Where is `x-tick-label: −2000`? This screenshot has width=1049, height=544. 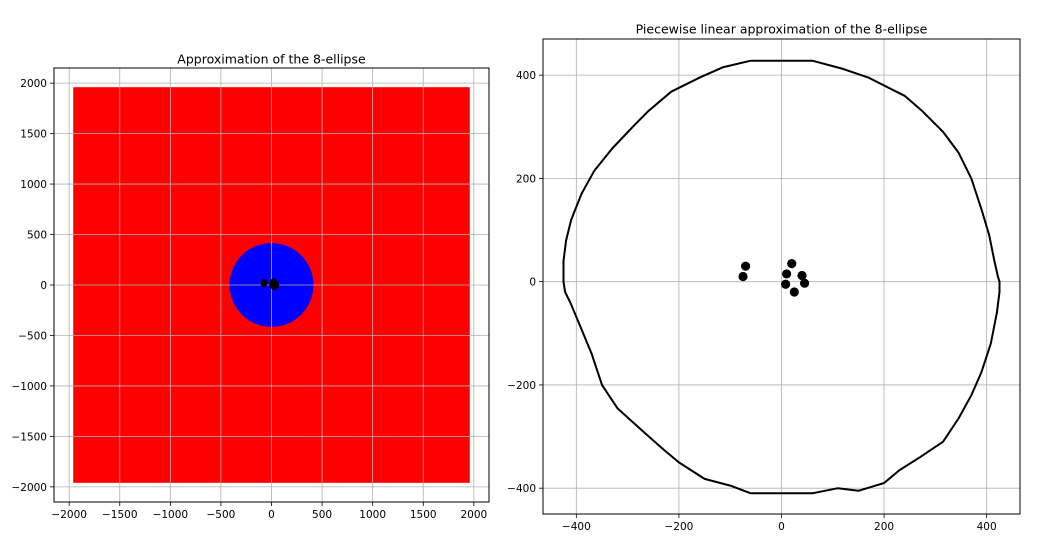
x-tick-label: −2000 is located at coordinates (69, 515).